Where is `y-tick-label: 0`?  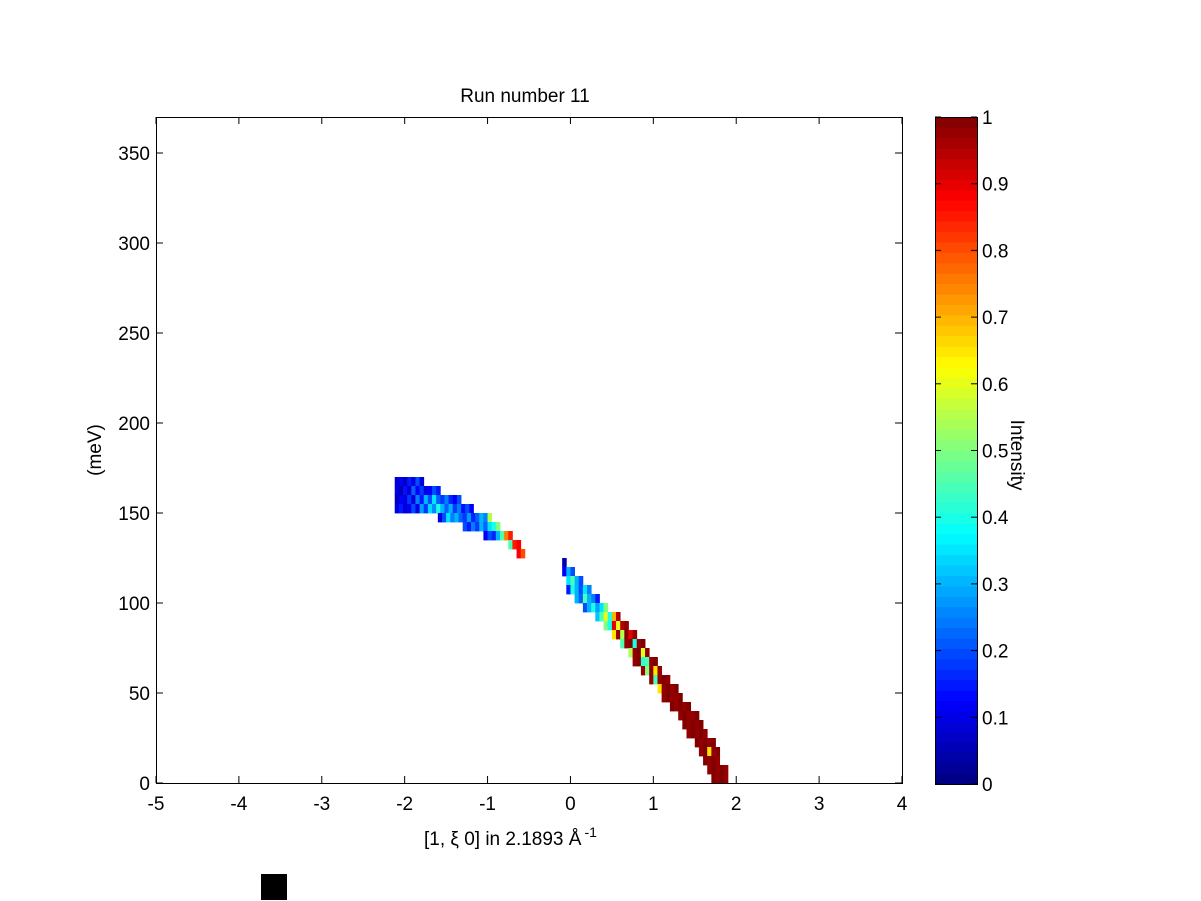 y-tick-label: 0 is located at coordinates (144, 784).